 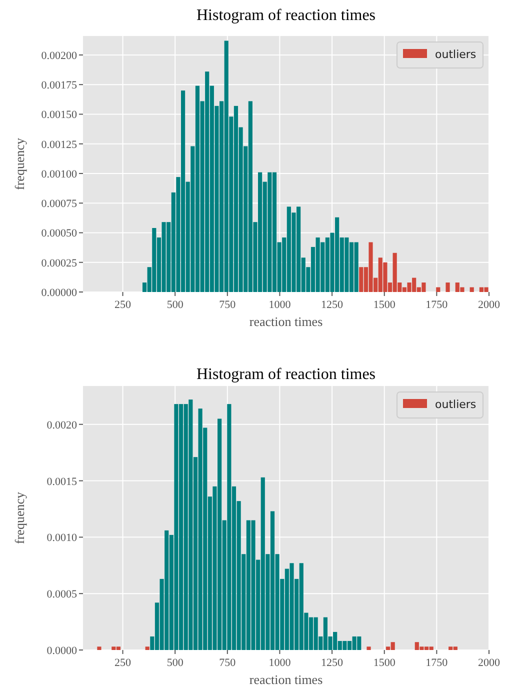 What do you see at coordinates (62, 425) in the screenshot?
I see `y-tick-label: 0.0020` at bounding box center [62, 425].